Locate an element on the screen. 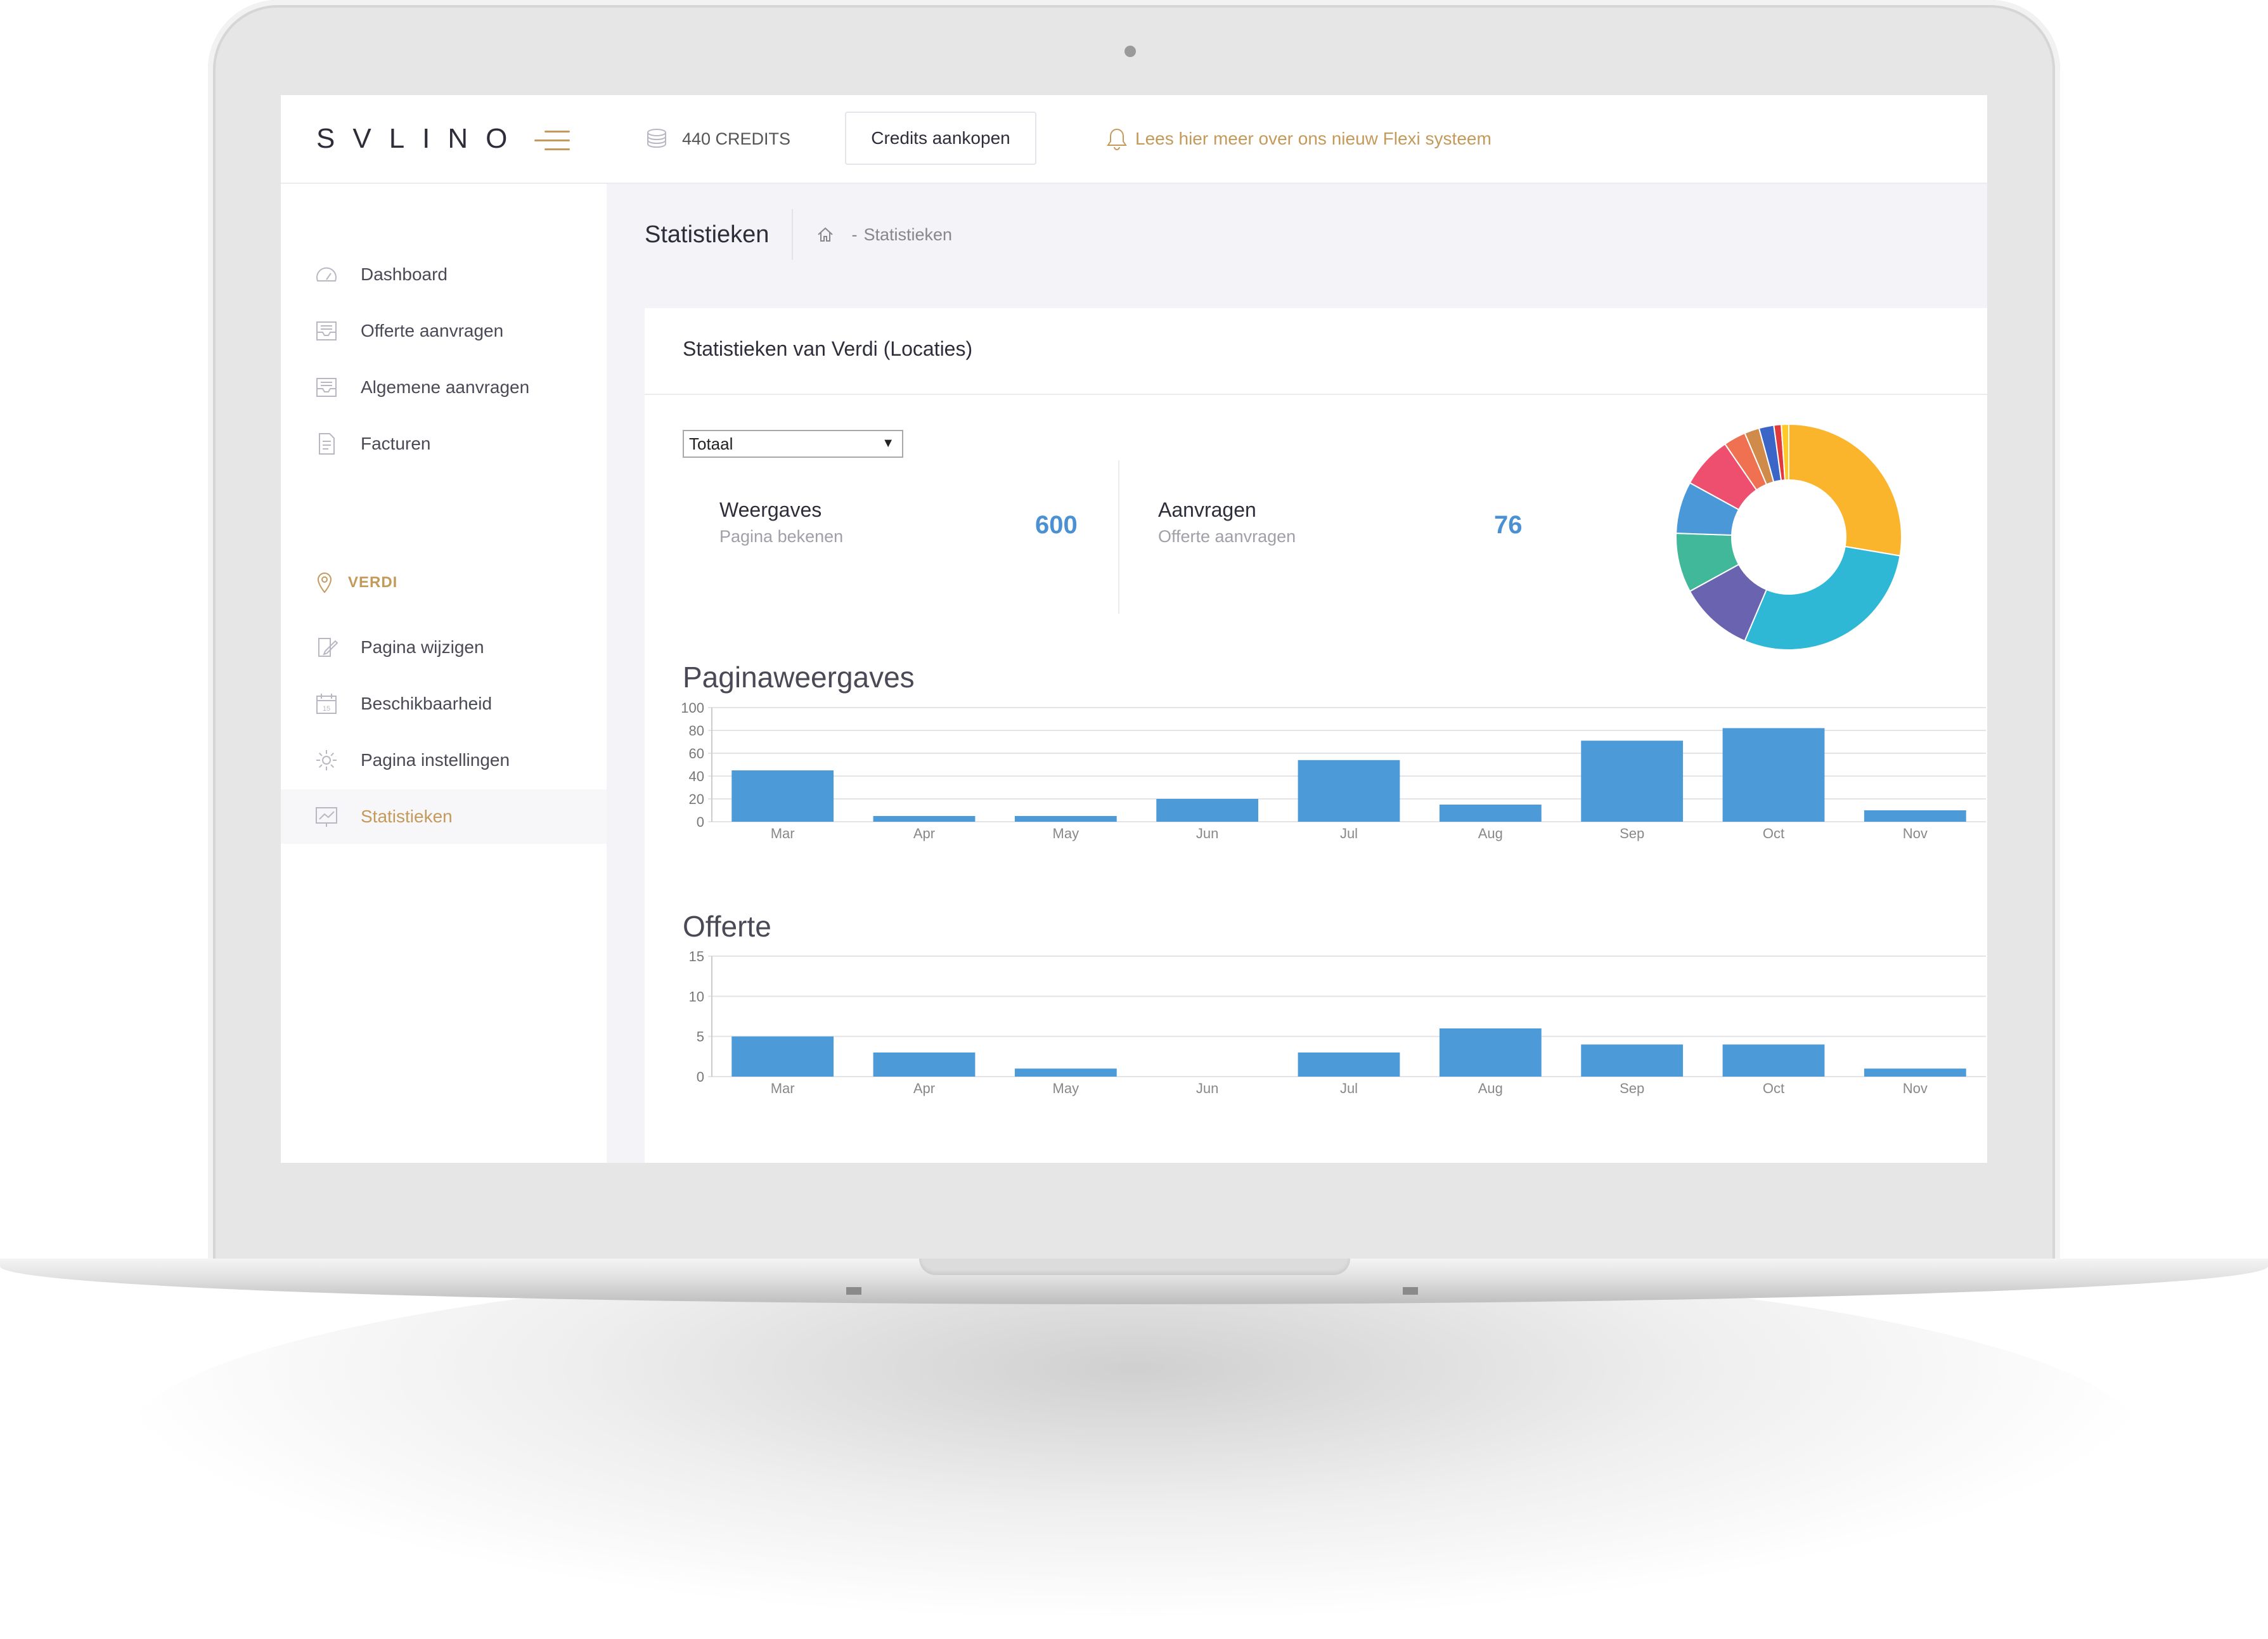 This screenshot has width=2268, height=1639. calendar-icon: 15 is located at coordinates (326, 704).